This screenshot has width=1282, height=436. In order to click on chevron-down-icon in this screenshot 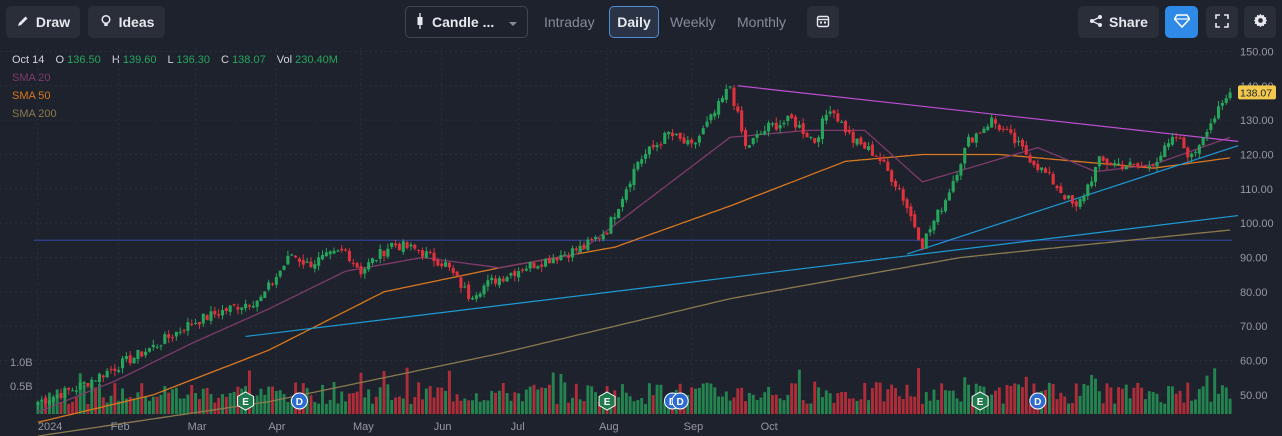, I will do `click(513, 22)`.